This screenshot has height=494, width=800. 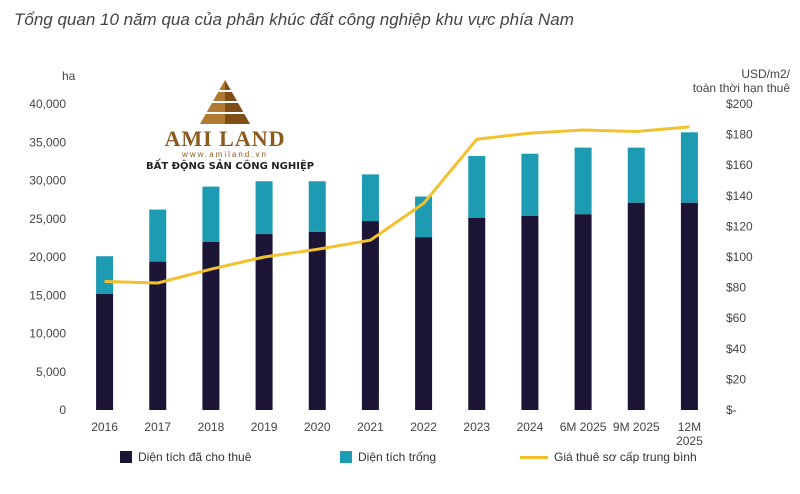 I want to click on x-tick-label: 9M 2025, so click(x=636, y=427).